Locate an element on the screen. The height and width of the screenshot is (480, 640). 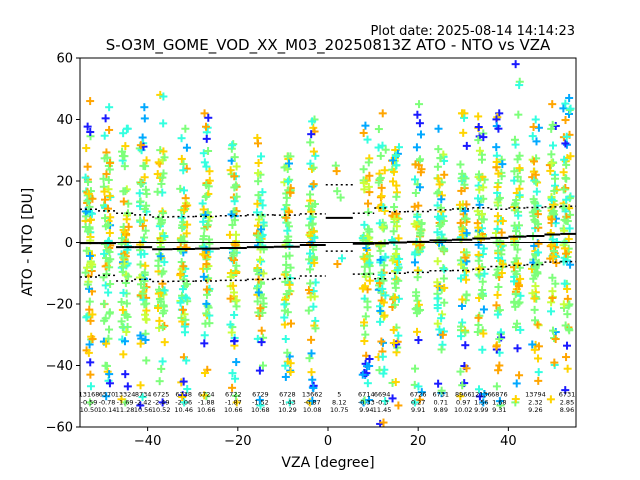
y-axis-ticks: −60 −40 −20 0 20 40 60 is located at coordinates (63, 244).